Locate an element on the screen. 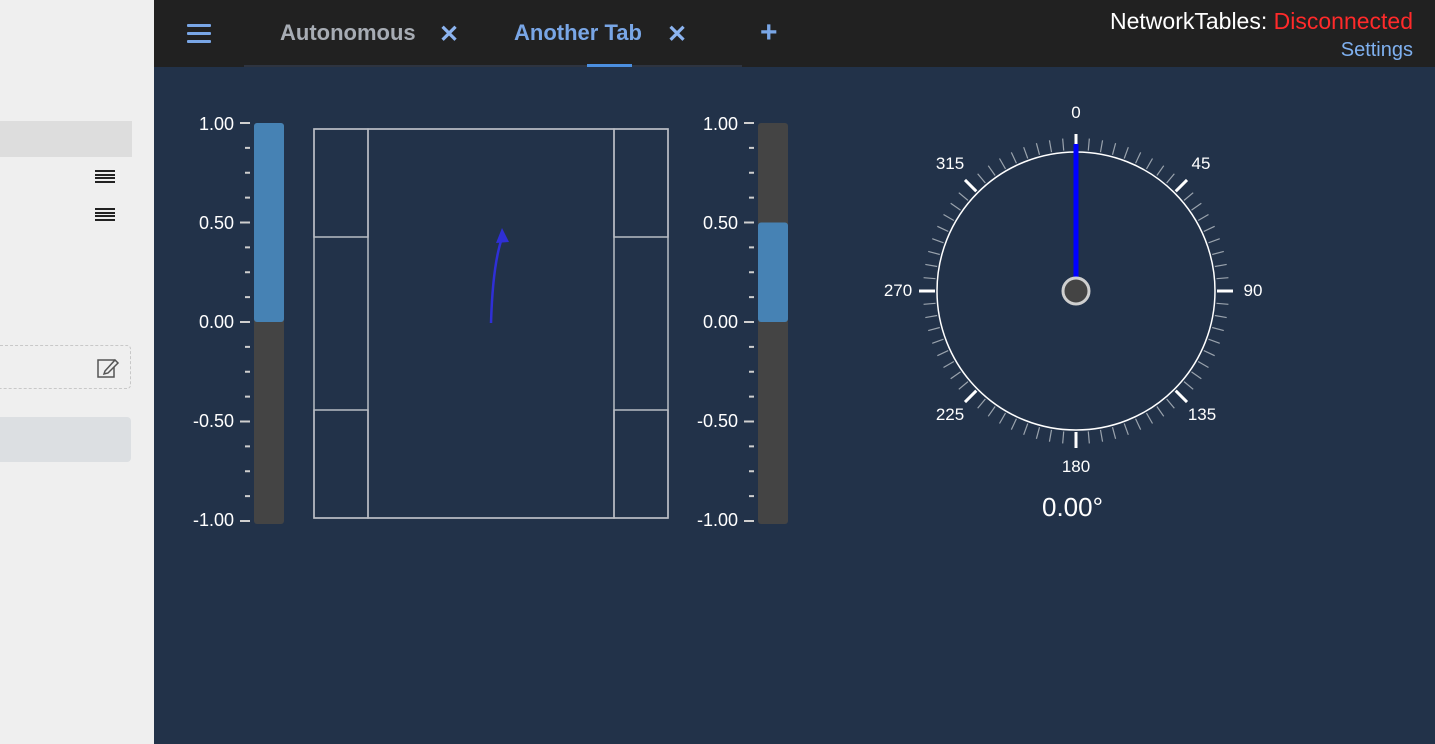 The height and width of the screenshot is (744, 1435). gyro-label-0: 0 is located at coordinates (1075, 112).